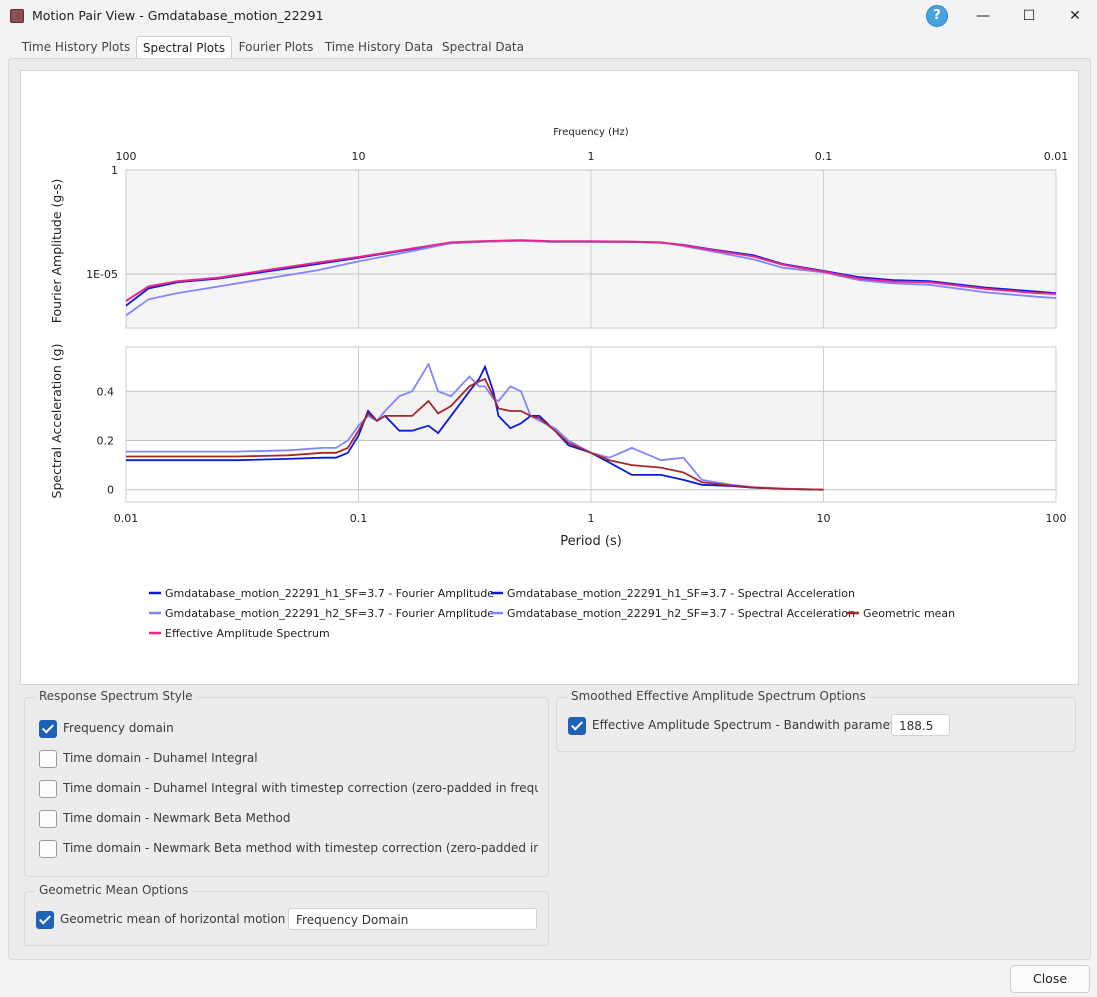 This screenshot has height=997, width=1097. I want to click on response-spectrum-title: Response Spectrum Style, so click(116, 696).